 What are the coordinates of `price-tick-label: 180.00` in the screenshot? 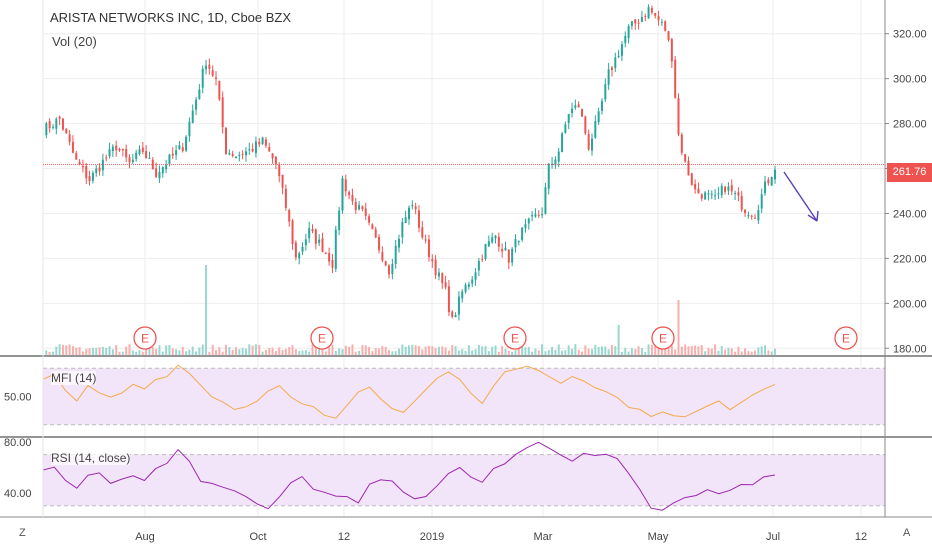 It's located at (910, 349).